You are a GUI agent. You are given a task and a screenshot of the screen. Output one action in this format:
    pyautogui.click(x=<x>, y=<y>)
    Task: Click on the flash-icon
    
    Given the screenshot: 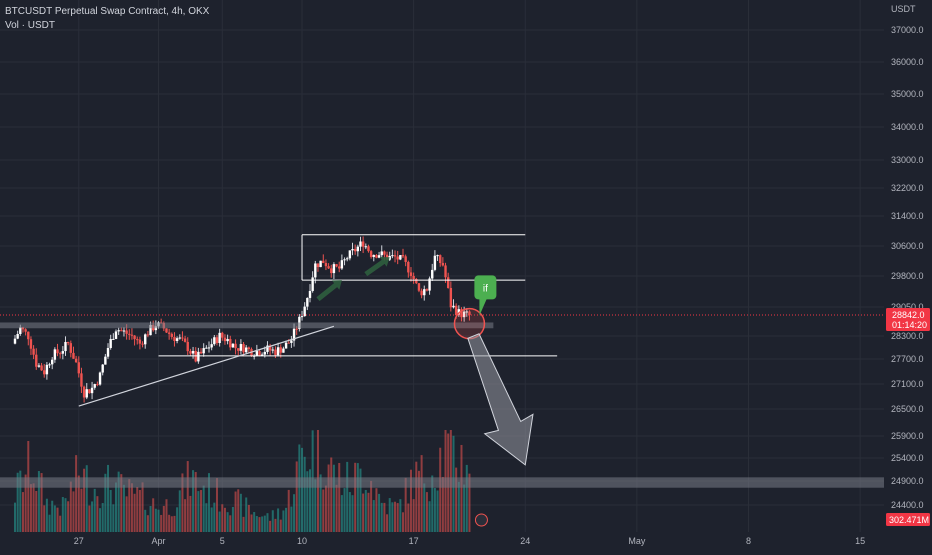 What is the action you would take?
    pyautogui.click(x=481, y=520)
    